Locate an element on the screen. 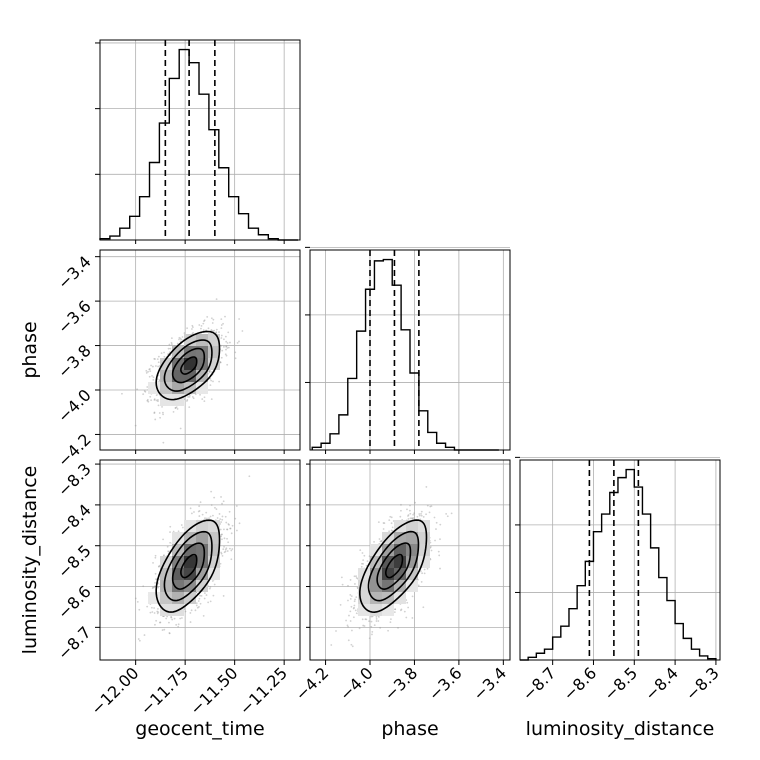 Image resolution: width=760 pixels, height=760 pixels. x-tick-label-phase: −4.2 is located at coordinates (311, 683).